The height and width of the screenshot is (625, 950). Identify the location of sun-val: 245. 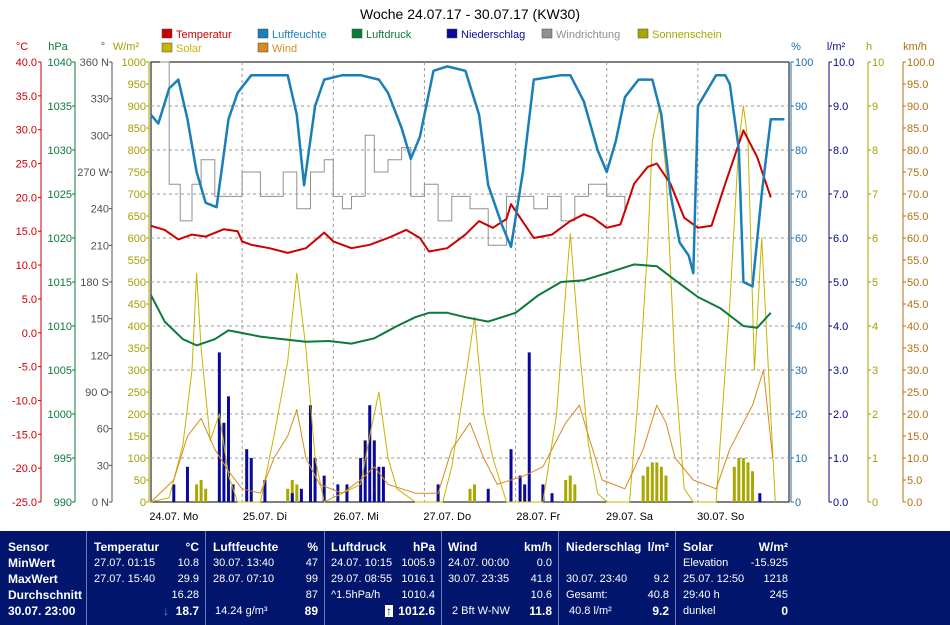
(778, 595).